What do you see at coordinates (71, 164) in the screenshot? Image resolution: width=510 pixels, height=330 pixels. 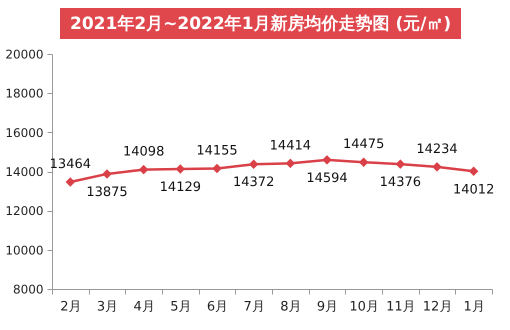 I see `data-label: 13464` at bounding box center [71, 164].